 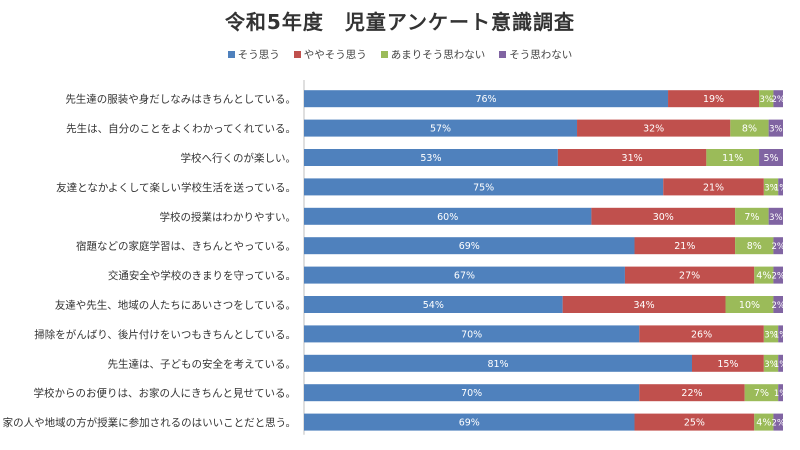 I want to click on legend-label: そう思わない, so click(x=541, y=55).